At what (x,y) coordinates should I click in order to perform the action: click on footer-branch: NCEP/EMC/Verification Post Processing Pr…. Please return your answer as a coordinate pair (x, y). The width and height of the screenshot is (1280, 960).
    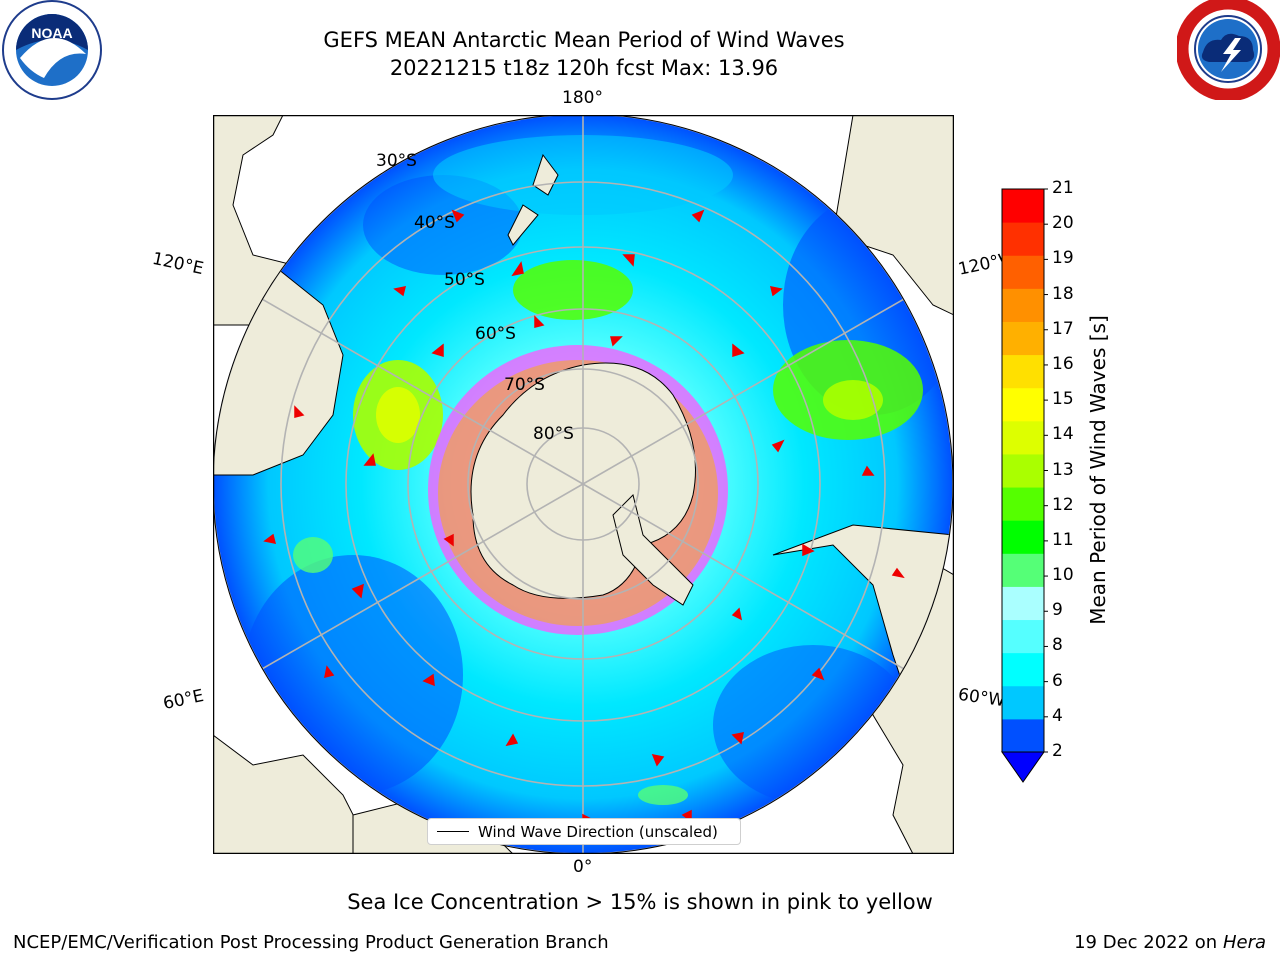
    Looking at the image, I should click on (311, 942).